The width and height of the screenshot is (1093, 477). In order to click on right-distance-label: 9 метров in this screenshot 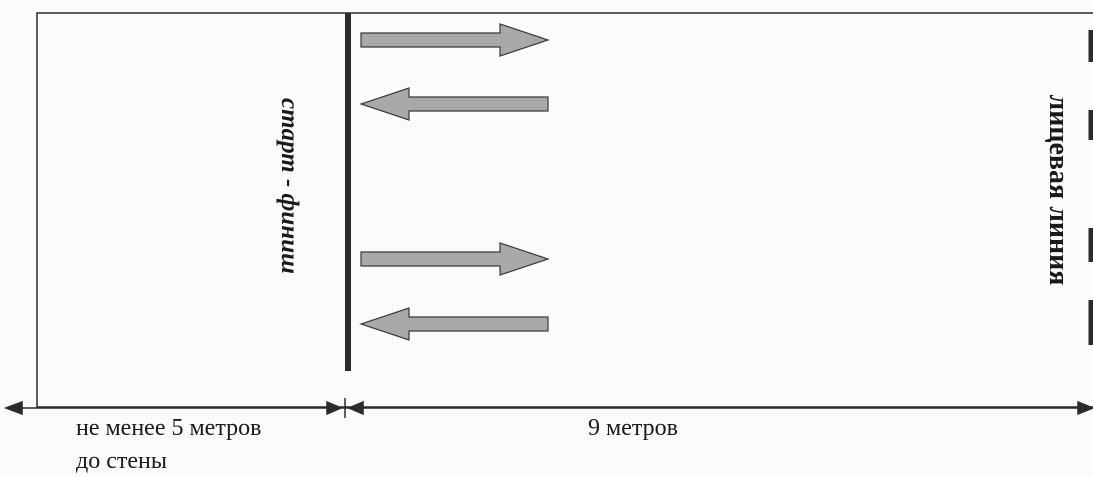, I will do `click(633, 428)`.